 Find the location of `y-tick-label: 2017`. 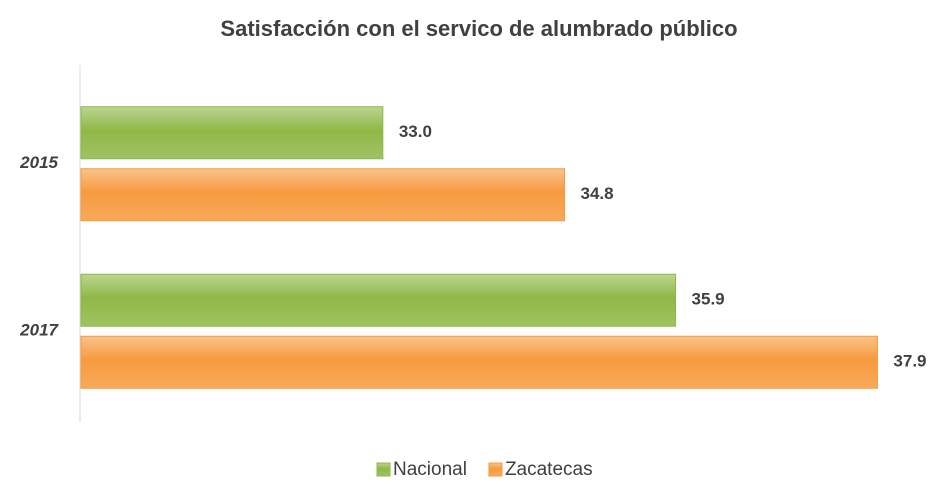

y-tick-label: 2017 is located at coordinates (39, 330).